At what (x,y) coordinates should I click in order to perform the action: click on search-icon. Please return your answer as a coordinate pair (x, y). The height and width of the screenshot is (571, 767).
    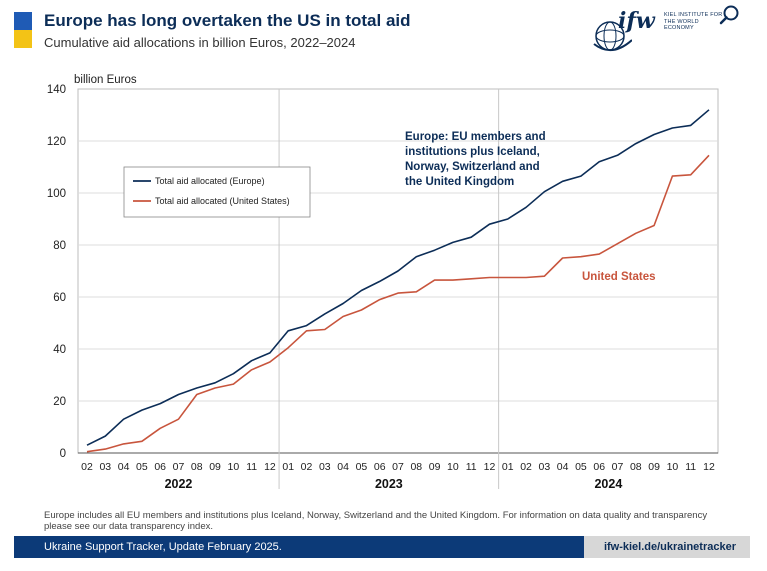
    Looking at the image, I should click on (730, 15).